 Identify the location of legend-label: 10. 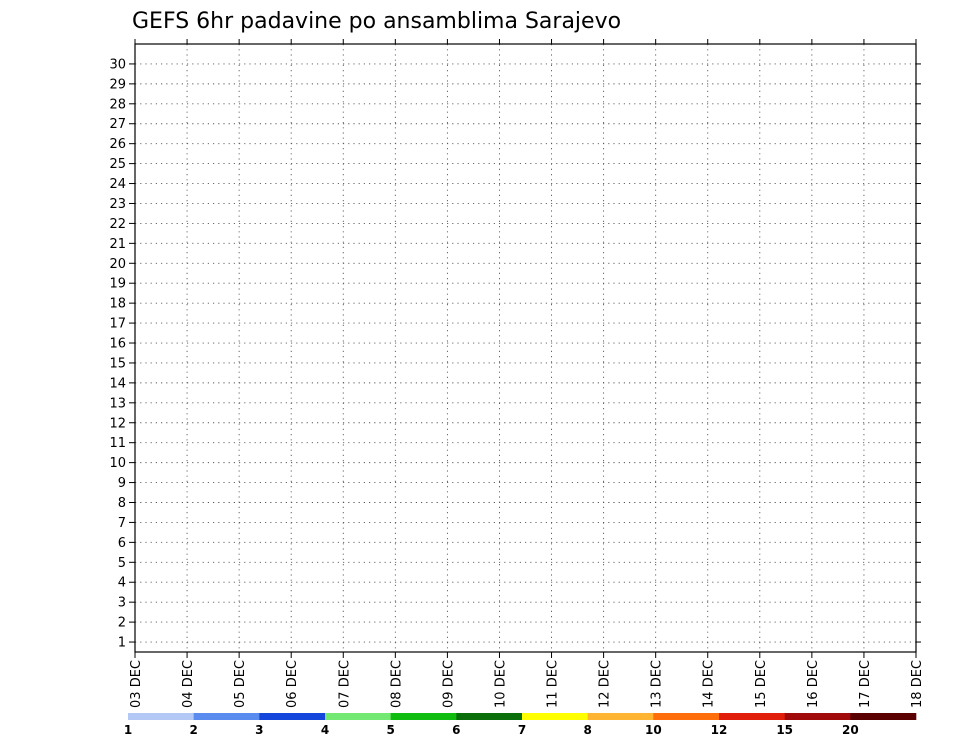
(653, 730).